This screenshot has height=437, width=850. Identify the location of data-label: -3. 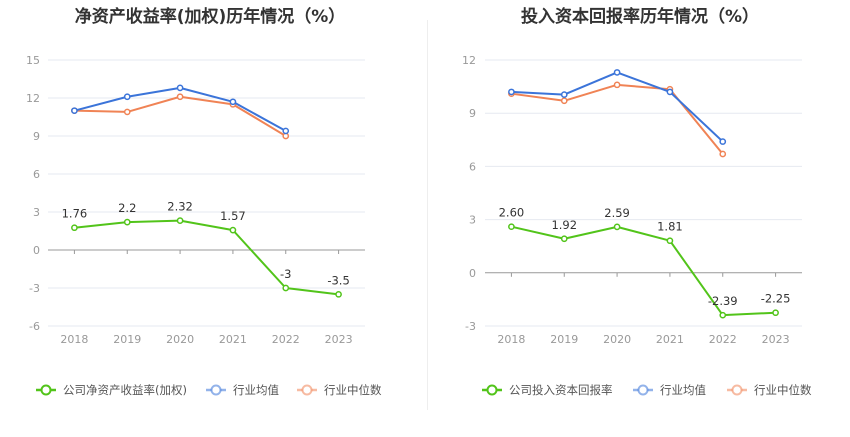
(285, 274).